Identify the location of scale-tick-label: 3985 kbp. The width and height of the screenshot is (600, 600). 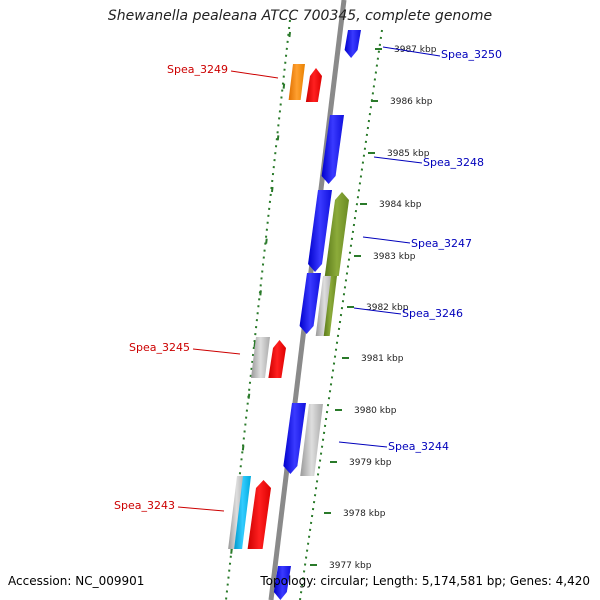
(408, 154).